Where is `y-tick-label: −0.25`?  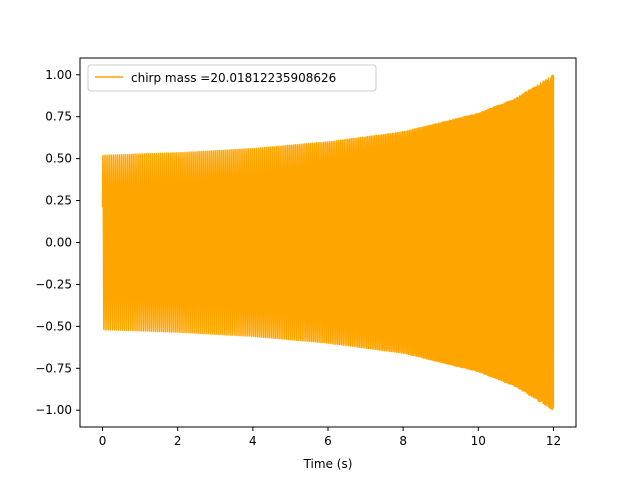
y-tick-label: −0.25 is located at coordinates (53, 284).